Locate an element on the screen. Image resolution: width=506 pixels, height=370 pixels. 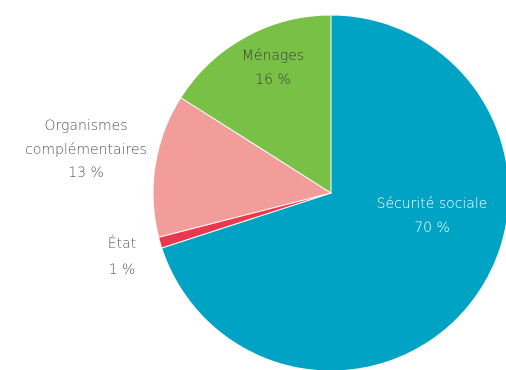
slice-value-securite-sociale: 70 % is located at coordinates (432, 228).